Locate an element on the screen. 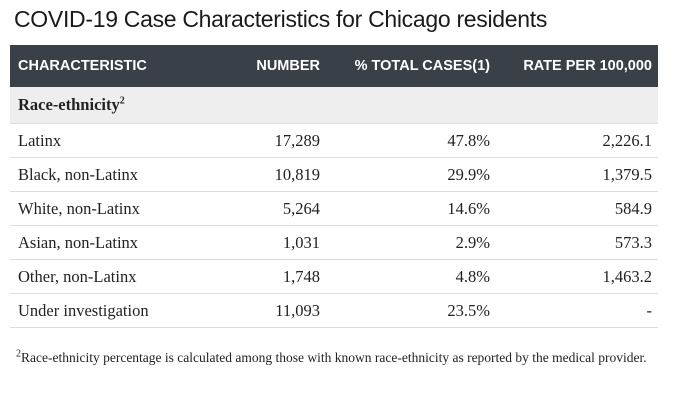 The image size is (680, 413). number-cell: 5,264 is located at coordinates (272, 208).